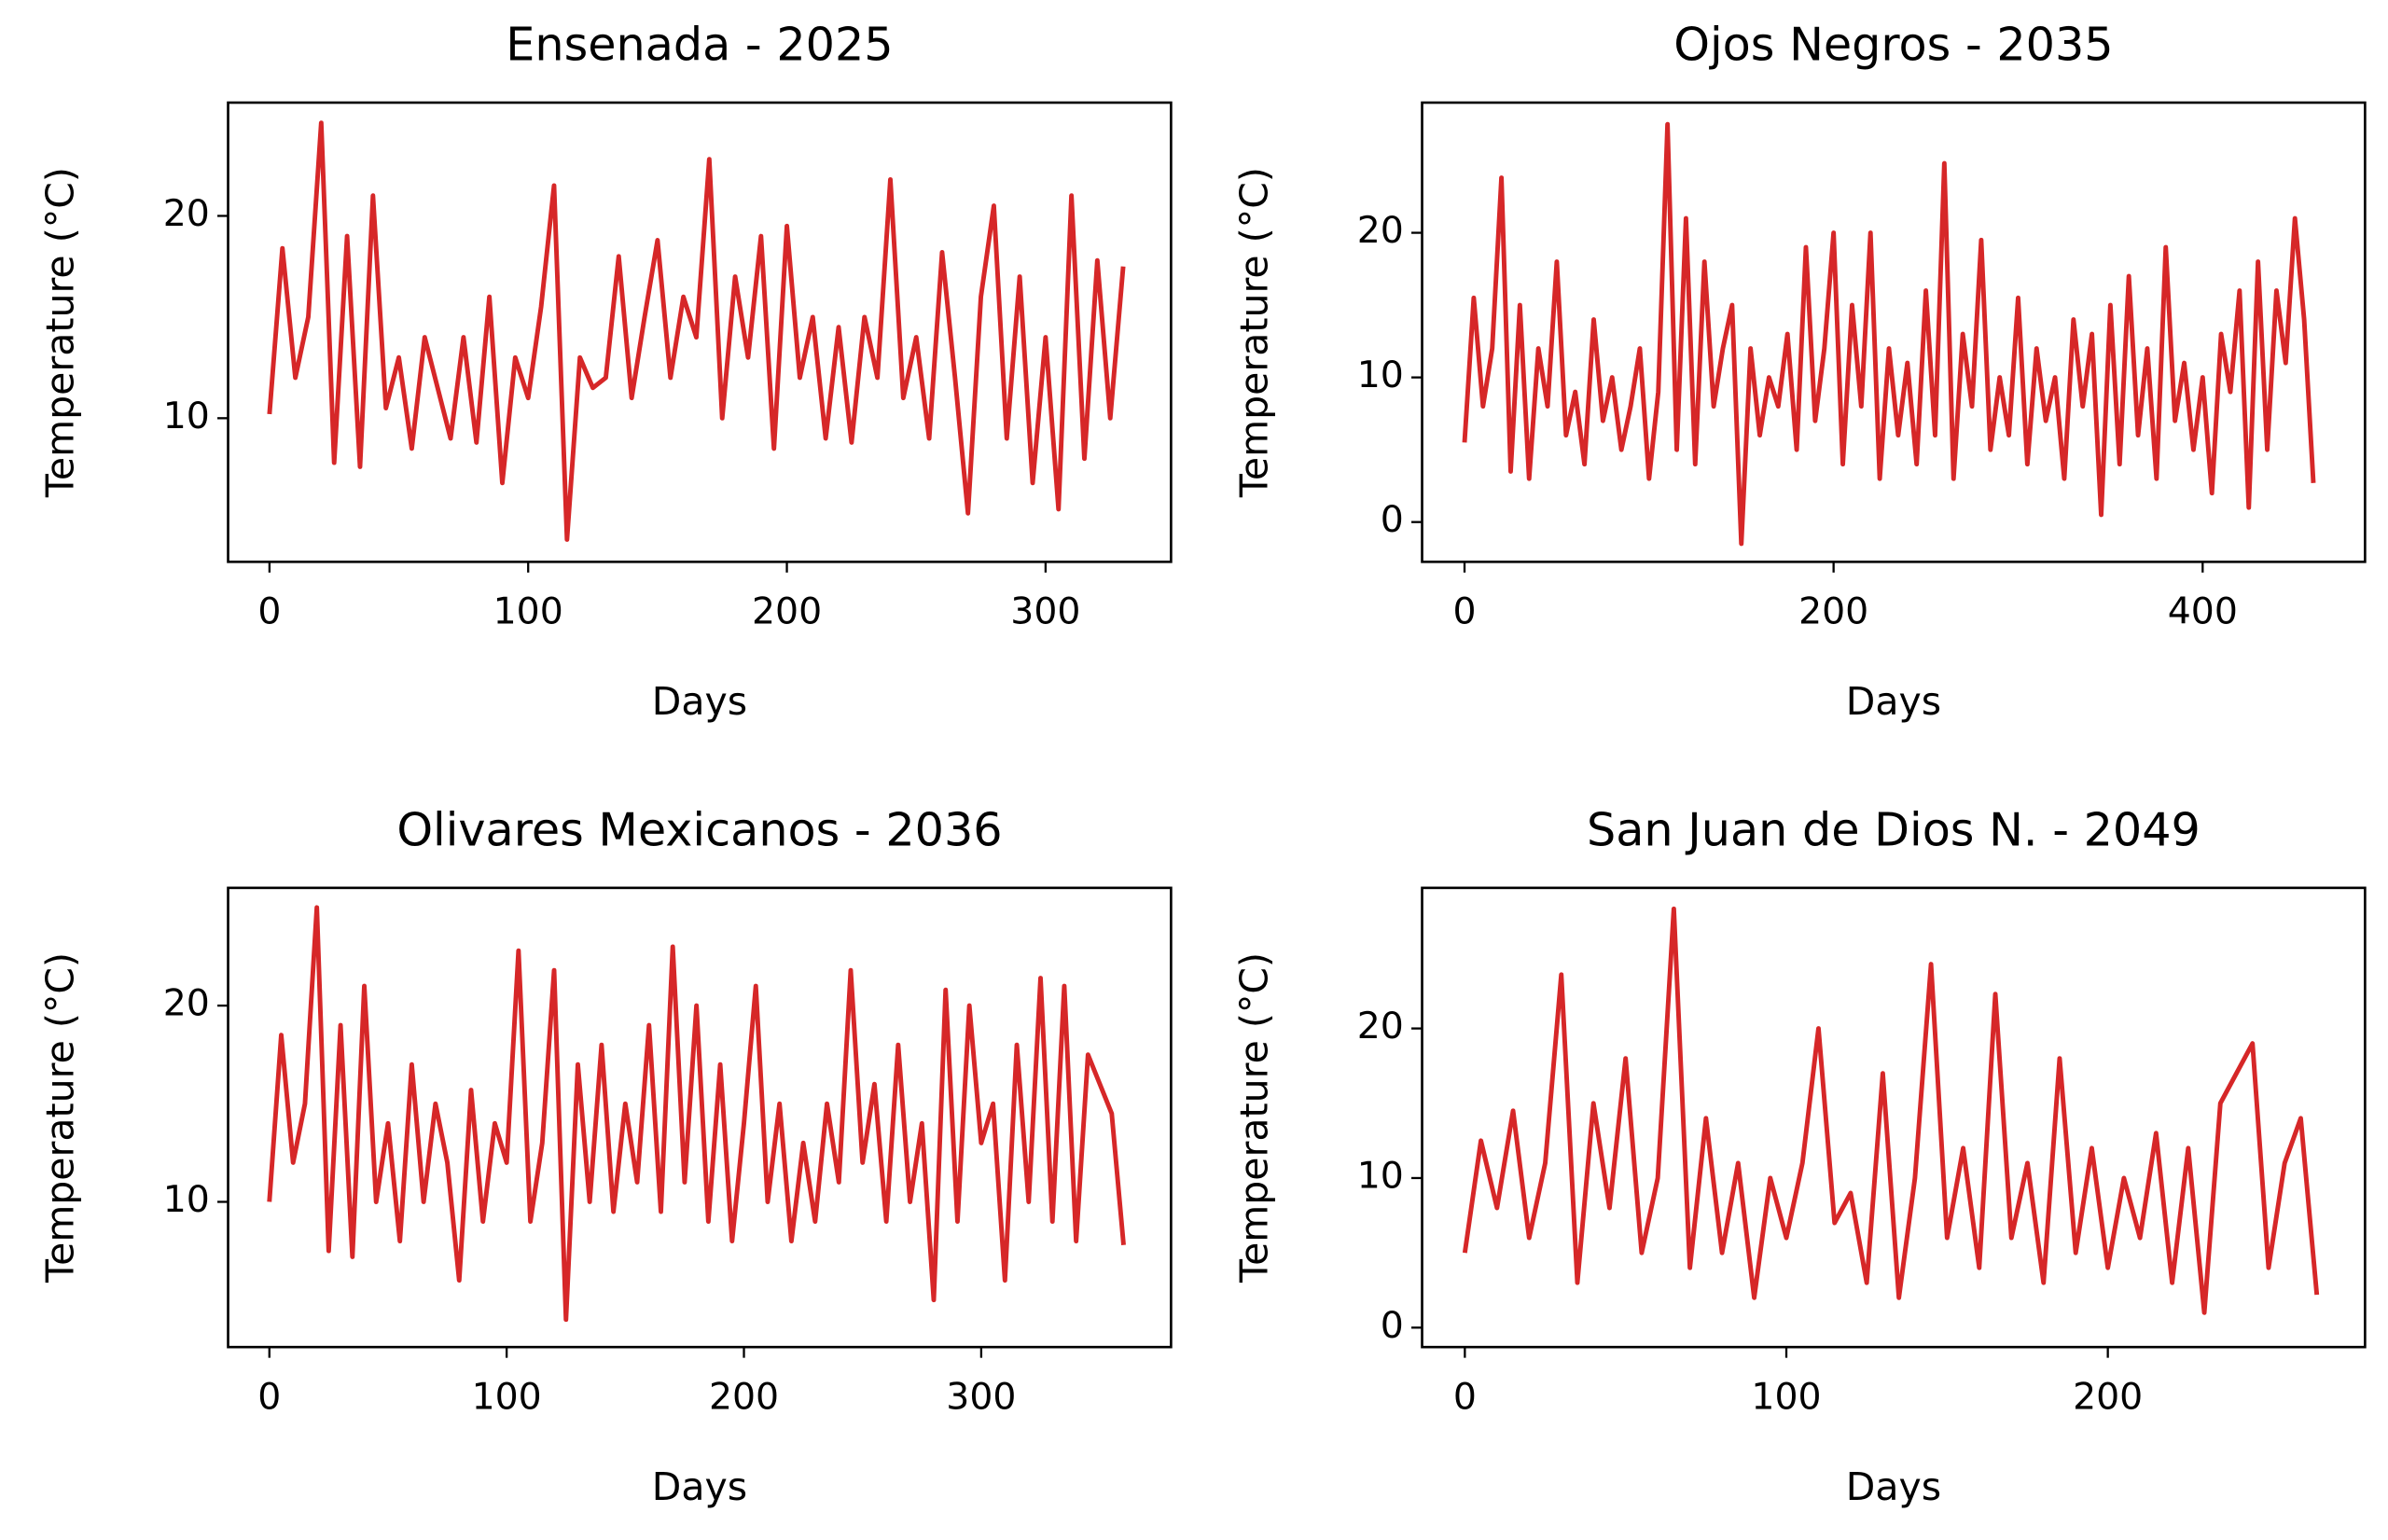 The height and width of the screenshot is (1540, 2388). Describe the element at coordinates (1893, 44) in the screenshot. I see `chart-title: Ojos Negros - 2035` at that location.